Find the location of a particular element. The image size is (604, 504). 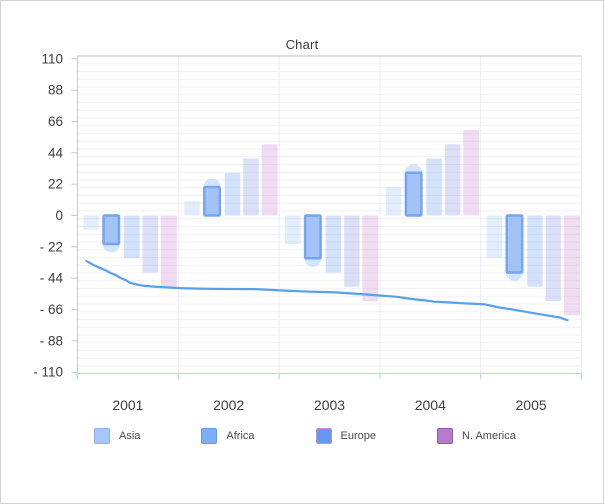

y-axis-label: - 44 is located at coordinates (52, 278).